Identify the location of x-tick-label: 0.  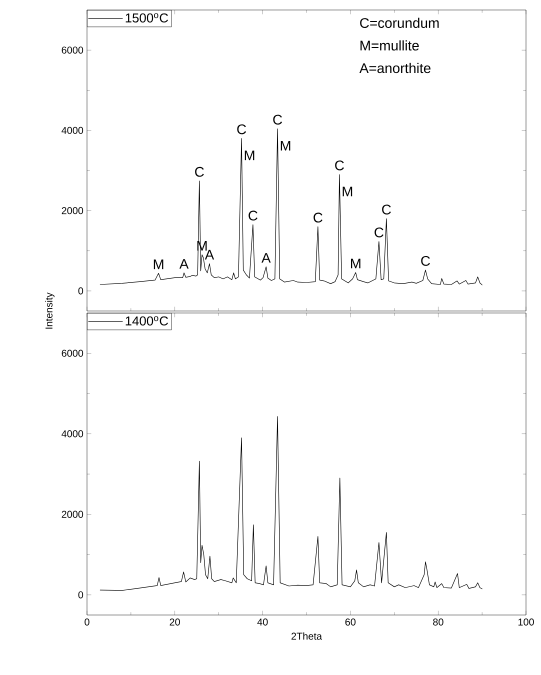
(87, 622).